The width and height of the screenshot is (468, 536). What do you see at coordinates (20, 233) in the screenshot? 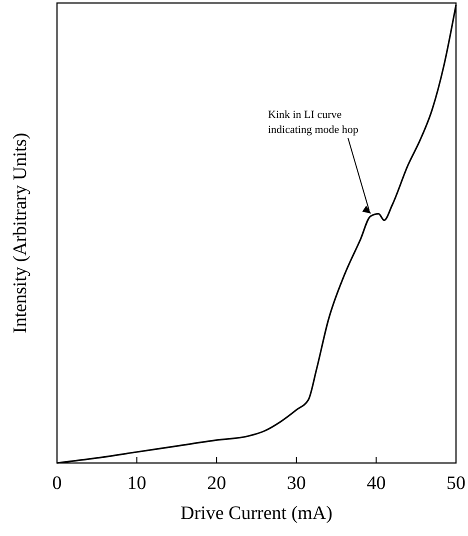
I see `y-axis-title: Intensity (Arbitrary Units)` at bounding box center [20, 233].